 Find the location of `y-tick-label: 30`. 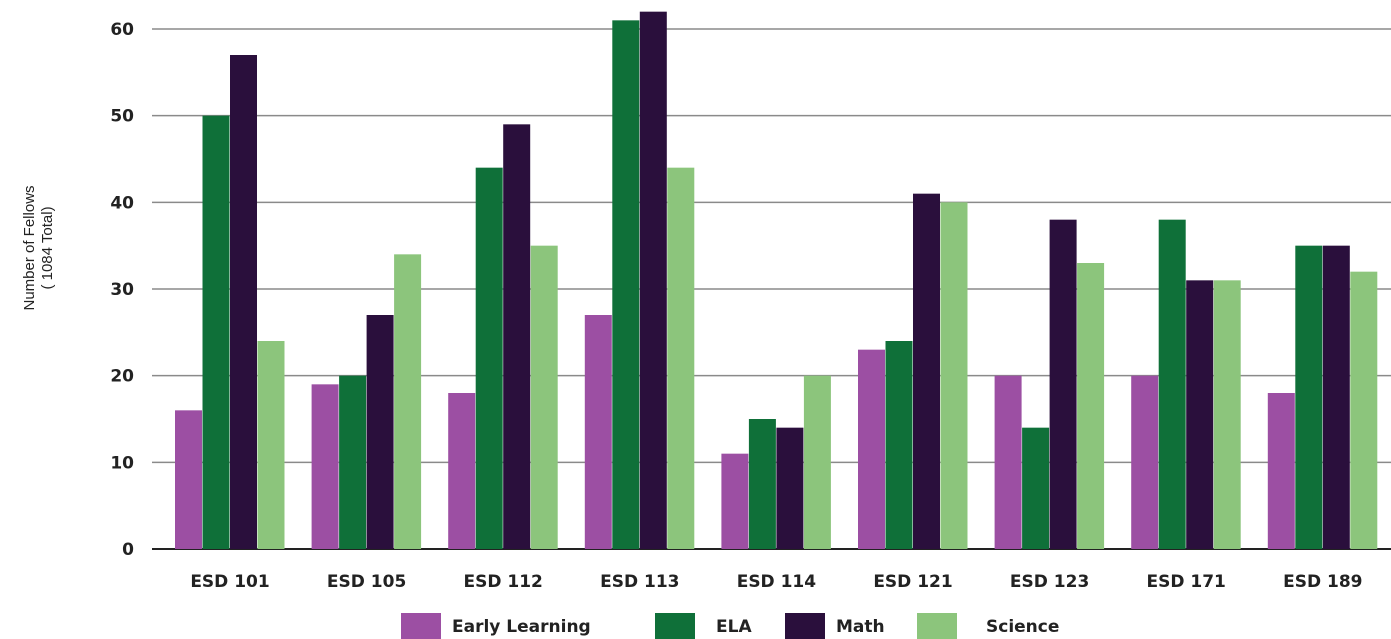

y-tick-label: 30 is located at coordinates (122, 290).